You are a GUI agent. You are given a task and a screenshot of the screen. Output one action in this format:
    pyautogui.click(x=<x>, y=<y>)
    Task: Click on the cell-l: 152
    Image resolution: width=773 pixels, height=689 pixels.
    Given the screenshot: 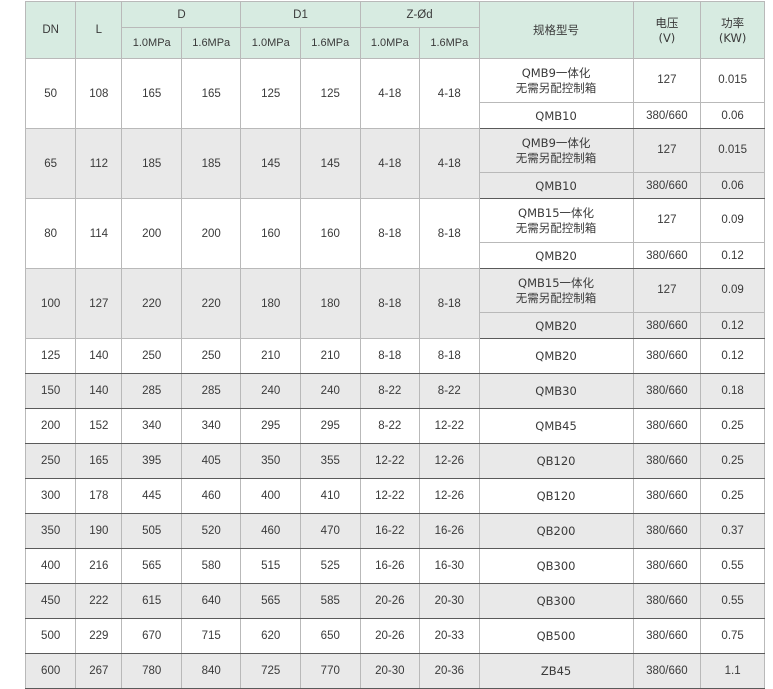 What is the action you would take?
    pyautogui.click(x=99, y=426)
    